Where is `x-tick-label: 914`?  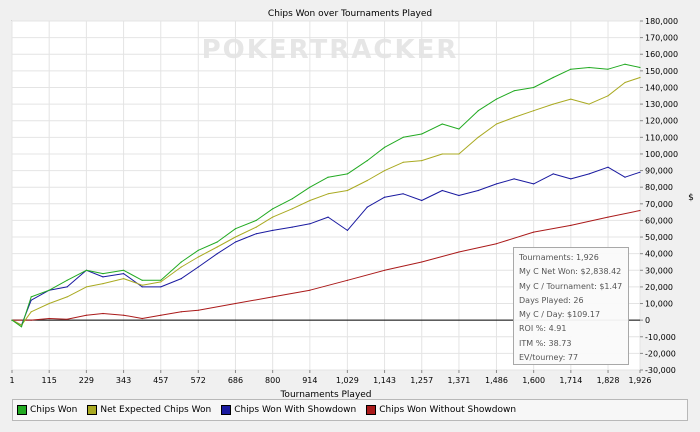 x-tick-label: 914 is located at coordinates (309, 380).